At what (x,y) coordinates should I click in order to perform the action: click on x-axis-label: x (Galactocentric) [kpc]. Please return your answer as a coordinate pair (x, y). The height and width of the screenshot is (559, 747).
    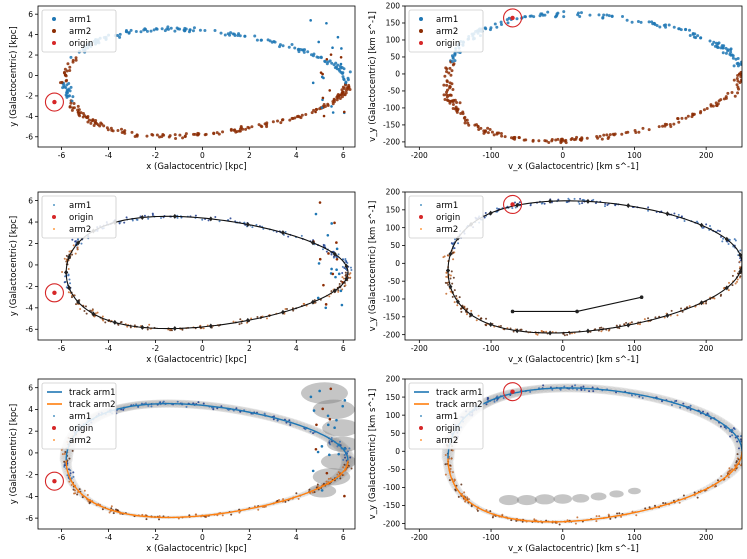
    Looking at the image, I should click on (196, 360).